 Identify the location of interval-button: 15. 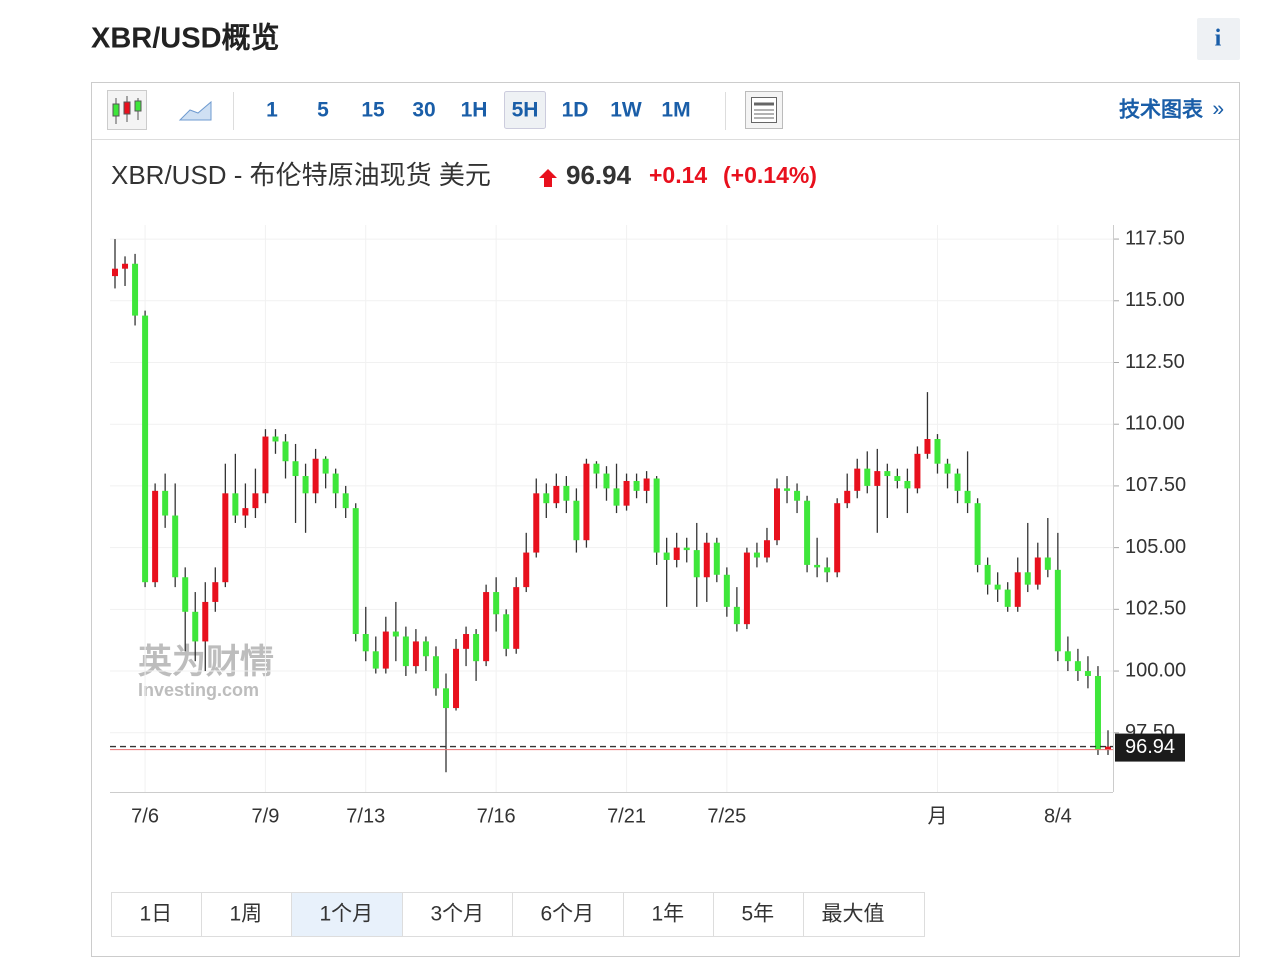
(373, 110).